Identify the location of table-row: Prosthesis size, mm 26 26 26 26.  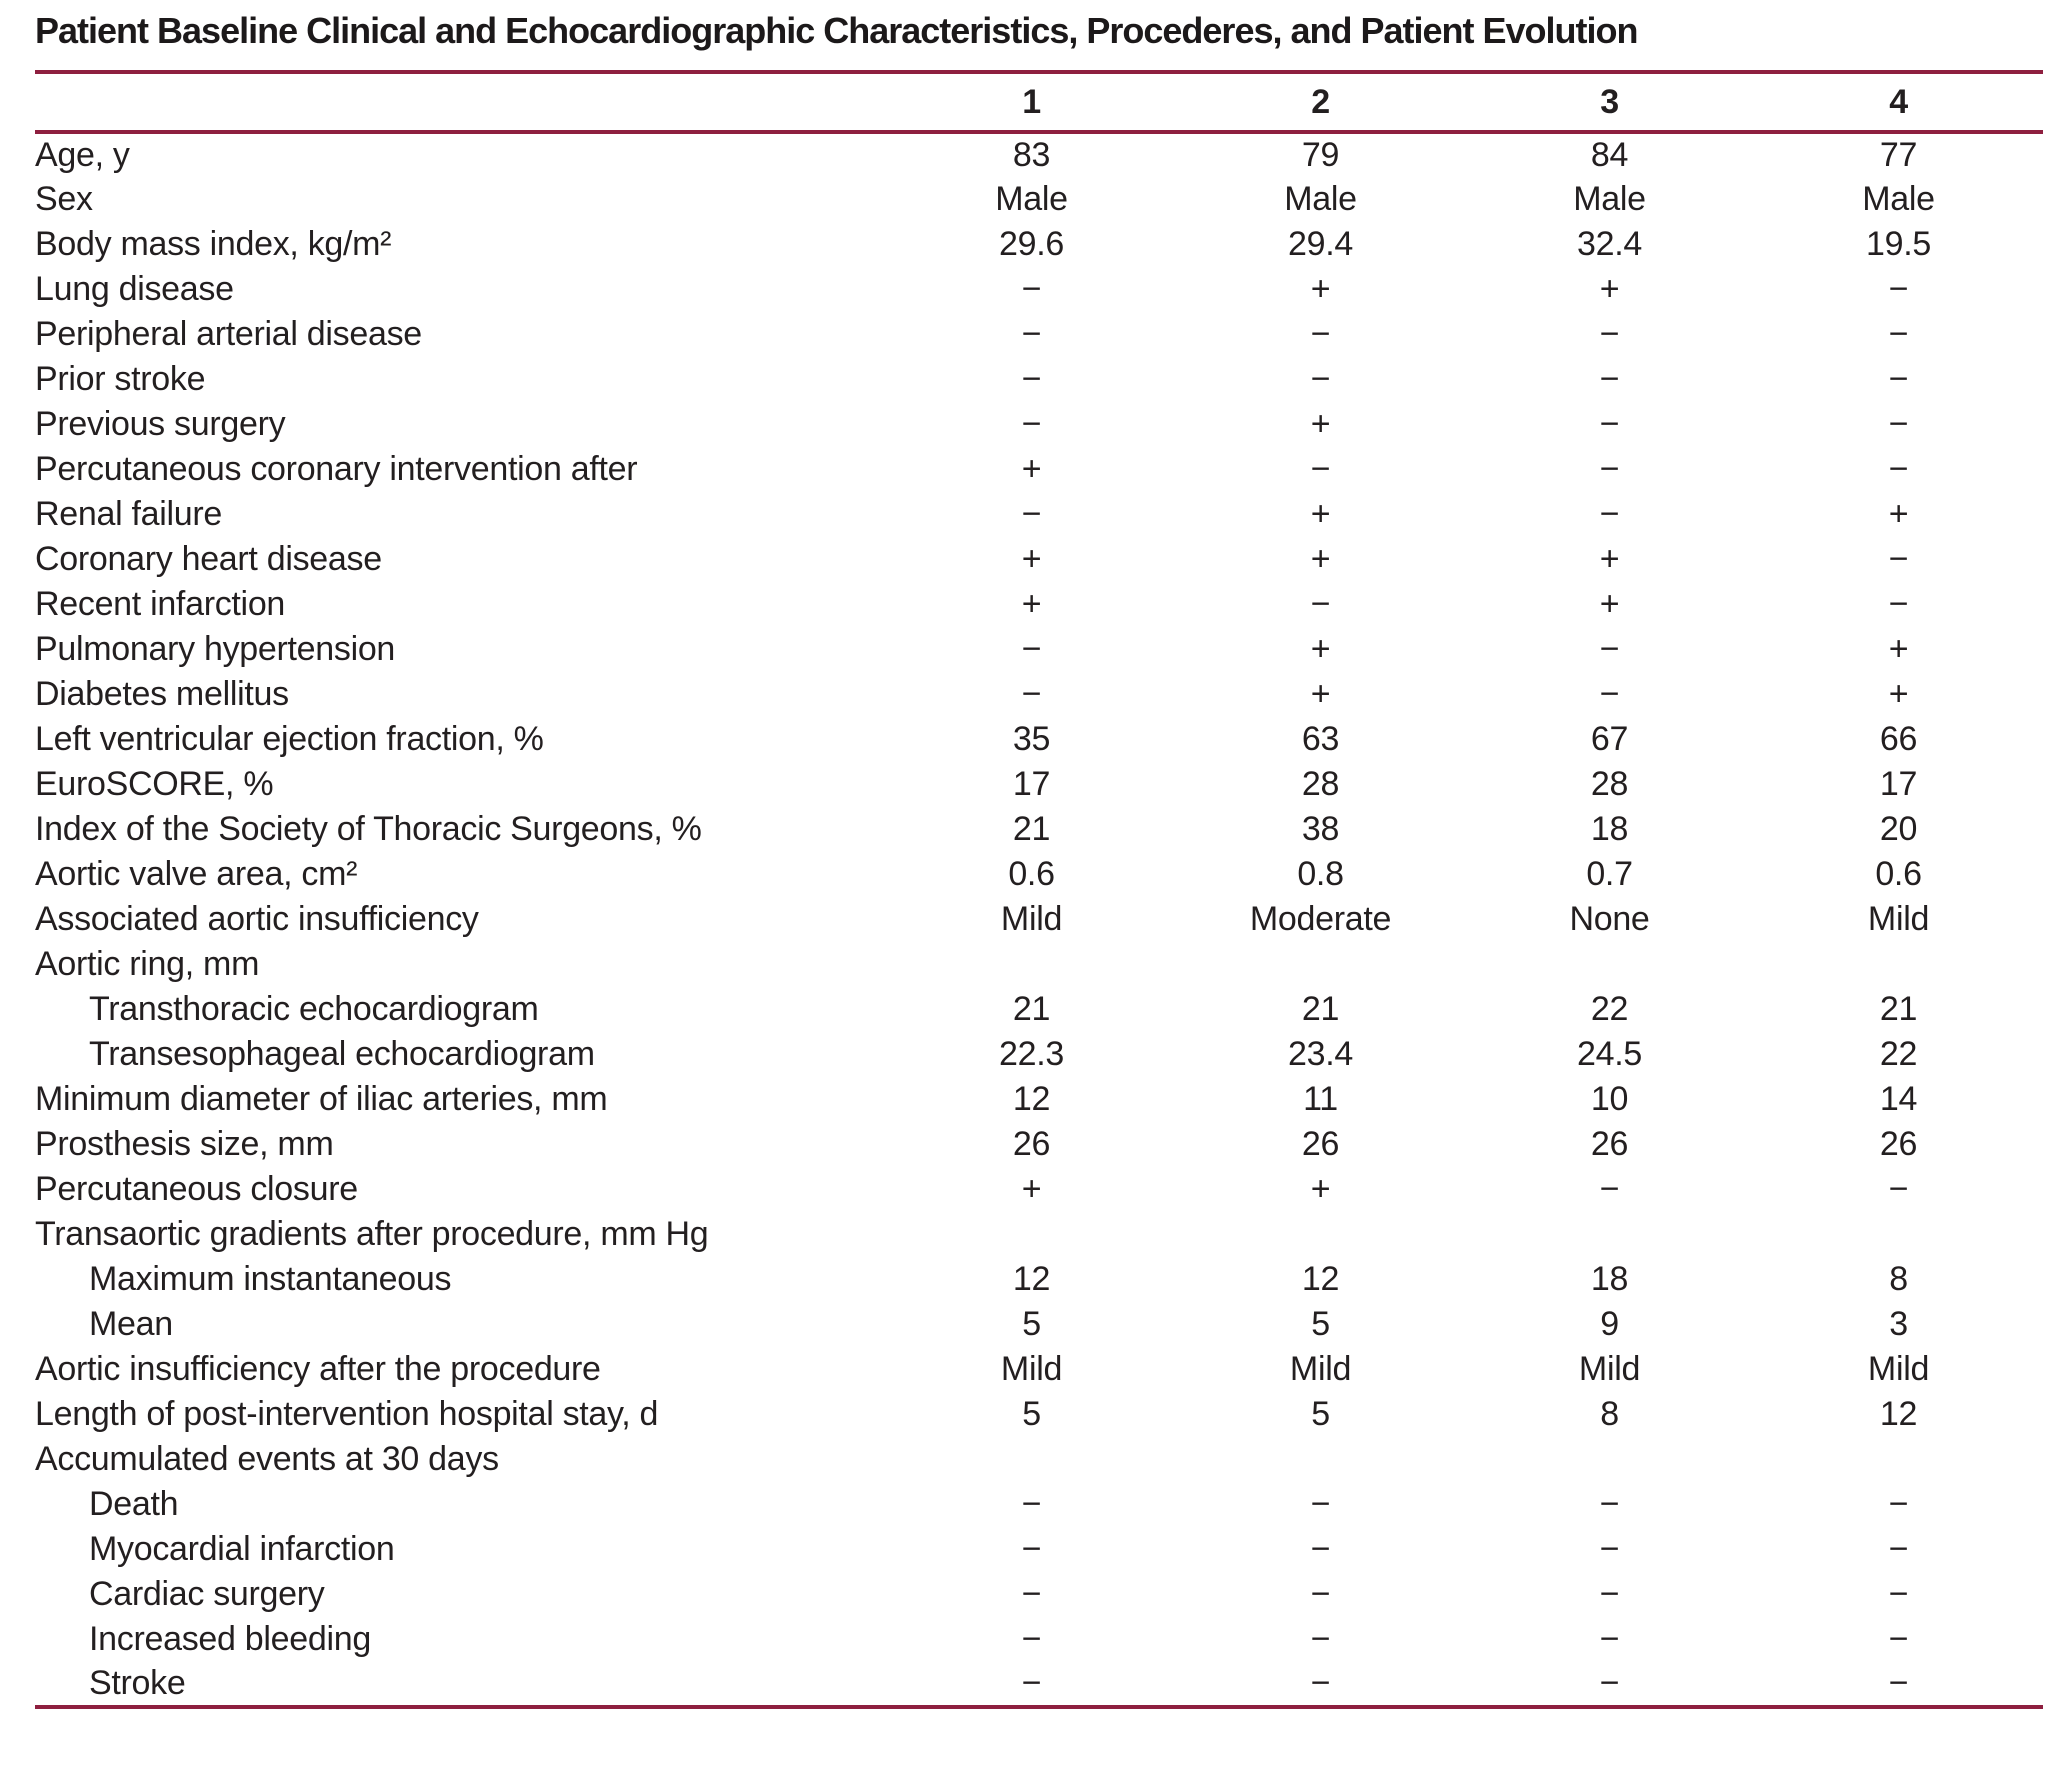
(1039, 1144).